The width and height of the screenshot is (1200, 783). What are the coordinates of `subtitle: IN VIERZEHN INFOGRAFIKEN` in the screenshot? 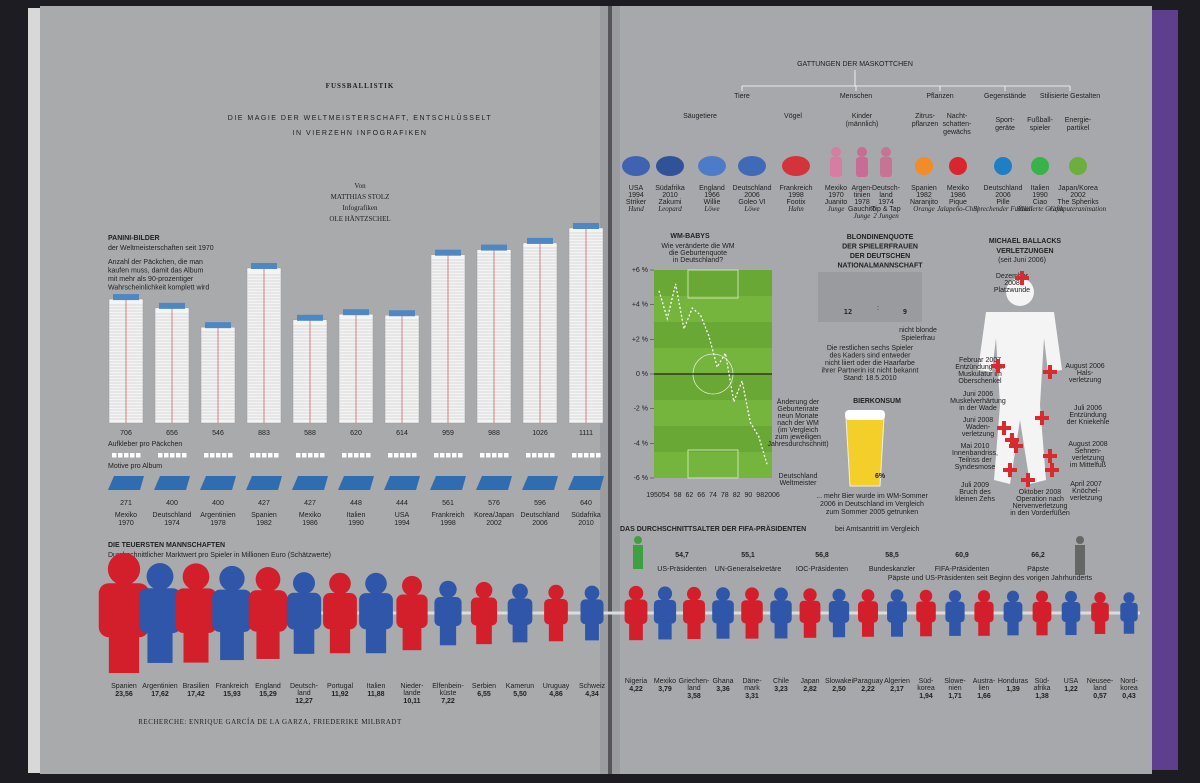 It's located at (360, 133).